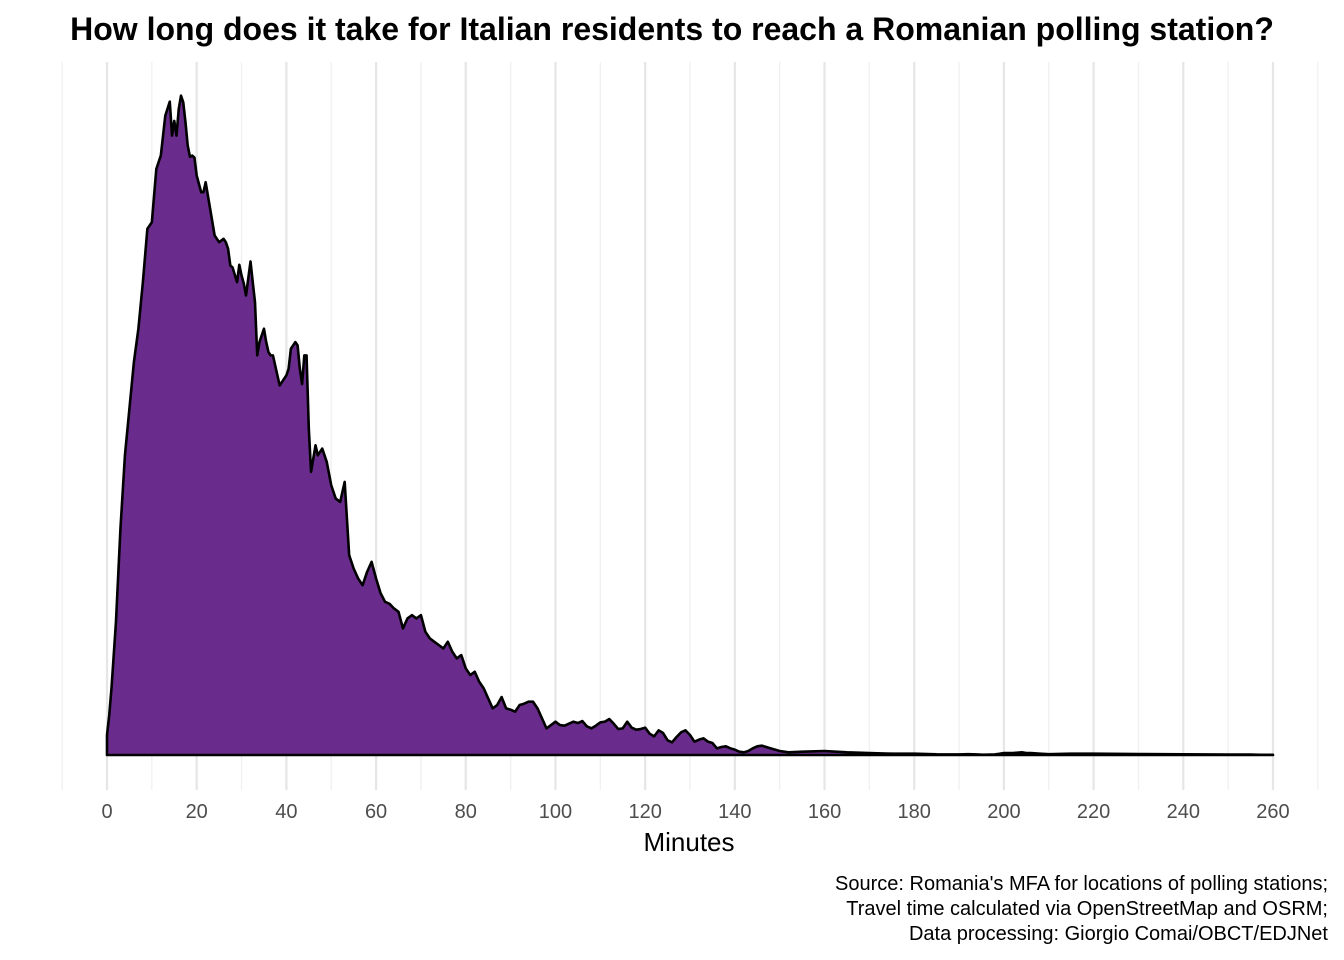 Image resolution: width=1344 pixels, height=960 pixels. What do you see at coordinates (695, 812) in the screenshot?
I see `x-axis-ticks: 0 20 40 60 80 100 120 140 160 180 200 220 240 260` at bounding box center [695, 812].